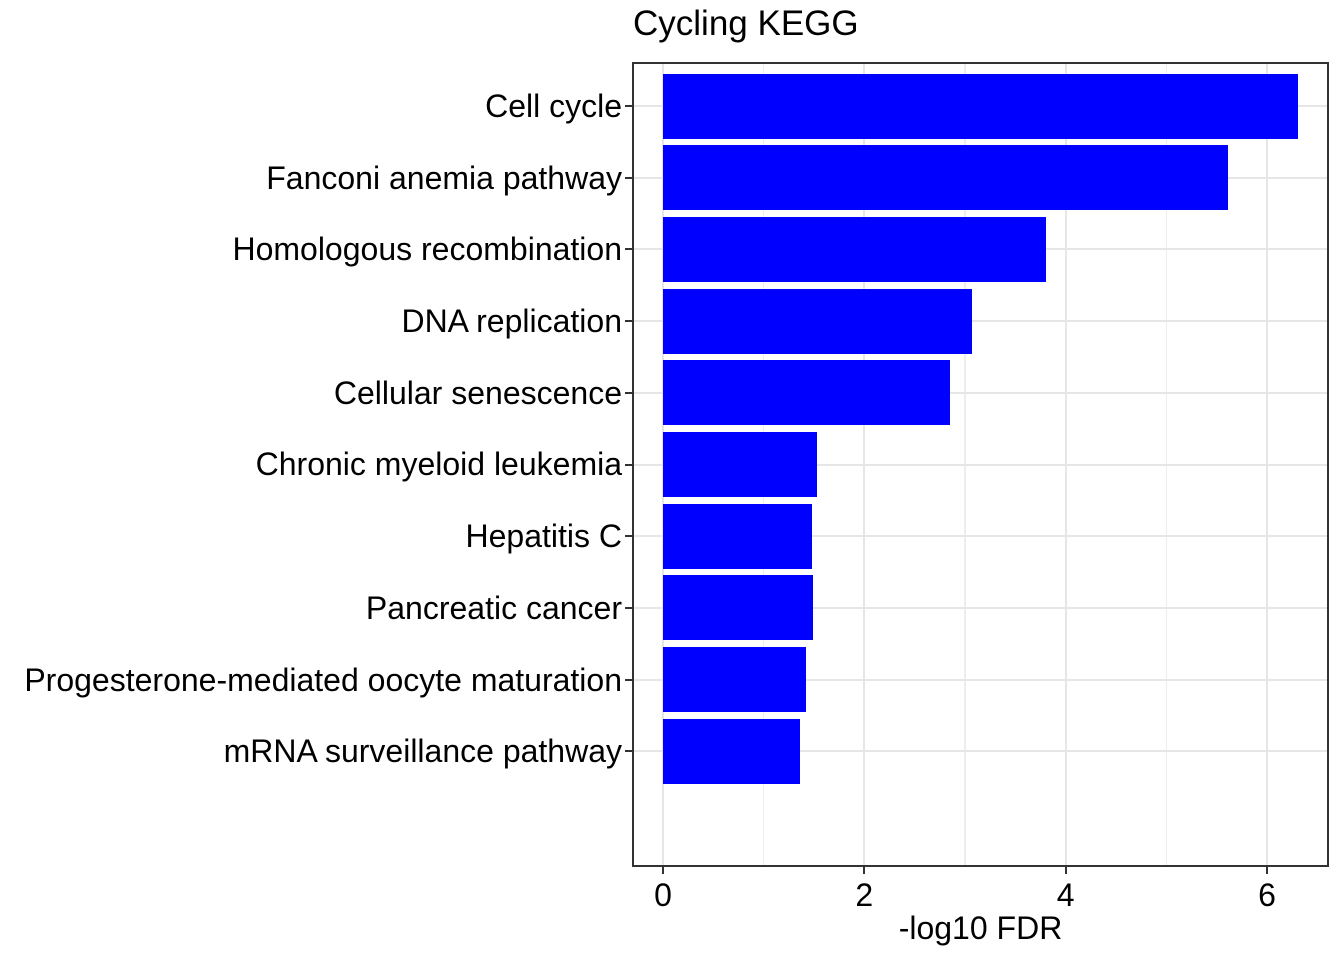 The width and height of the screenshot is (1344, 960). I want to click on y-axis-label: Progesterone-mediated oocyte maturation, so click(323, 680).